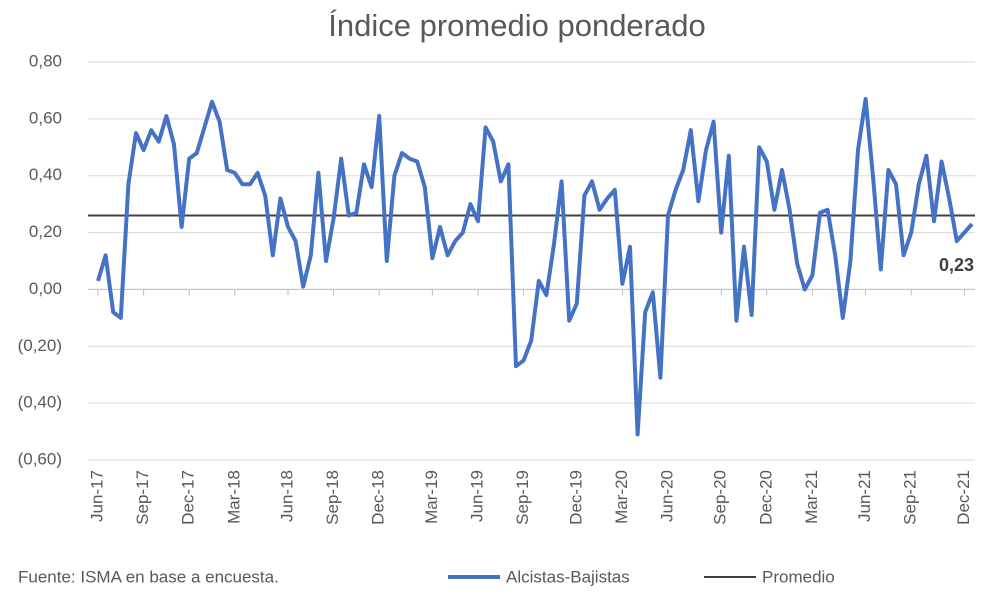 The image size is (993, 594). Describe the element at coordinates (811, 497) in the screenshot. I see `x-tick-label: Mar-21` at that location.